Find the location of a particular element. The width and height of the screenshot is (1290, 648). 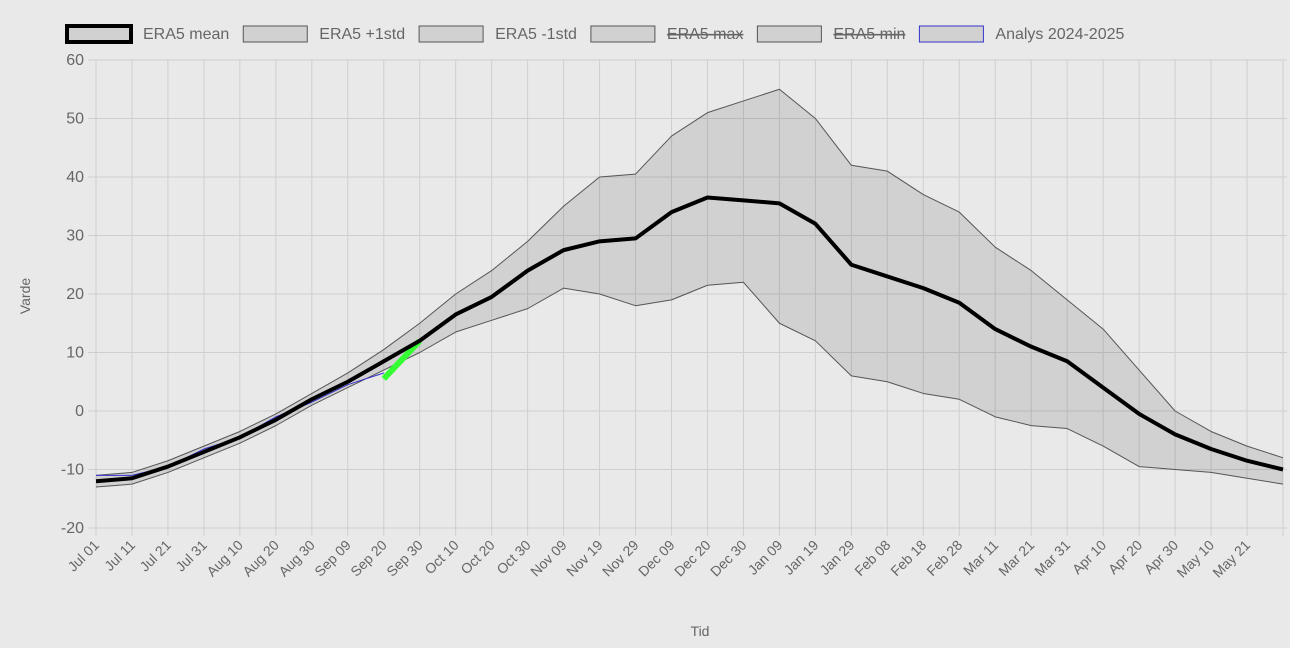

series-line is located at coordinates (401, 359).